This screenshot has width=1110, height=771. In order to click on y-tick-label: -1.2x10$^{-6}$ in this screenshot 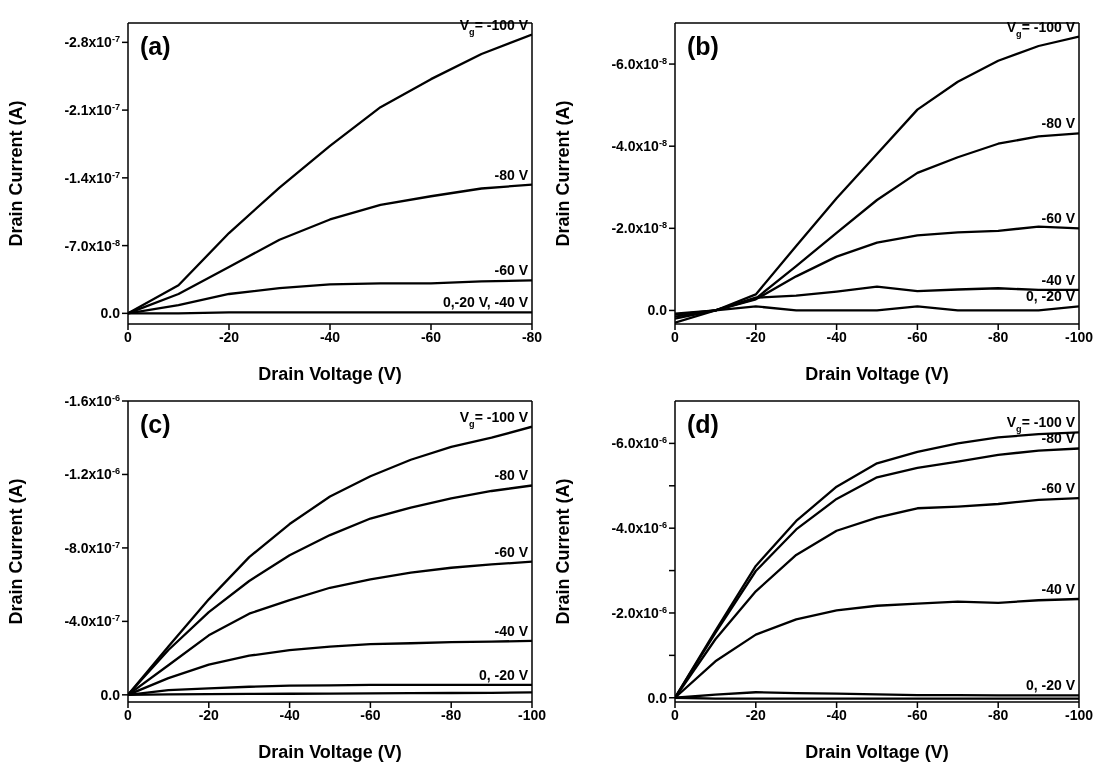, I will do `click(92, 474)`.